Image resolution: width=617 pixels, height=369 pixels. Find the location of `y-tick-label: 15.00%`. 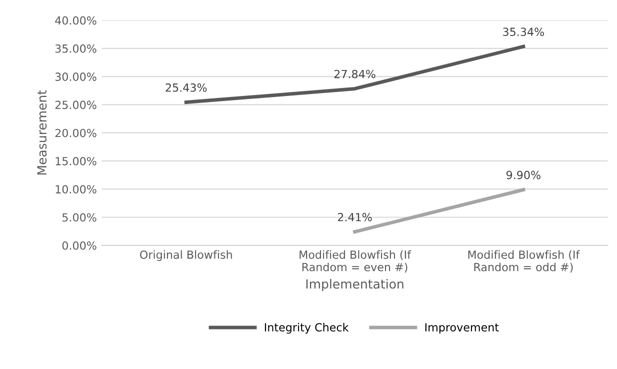

y-tick-label: 15.00% is located at coordinates (76, 161).